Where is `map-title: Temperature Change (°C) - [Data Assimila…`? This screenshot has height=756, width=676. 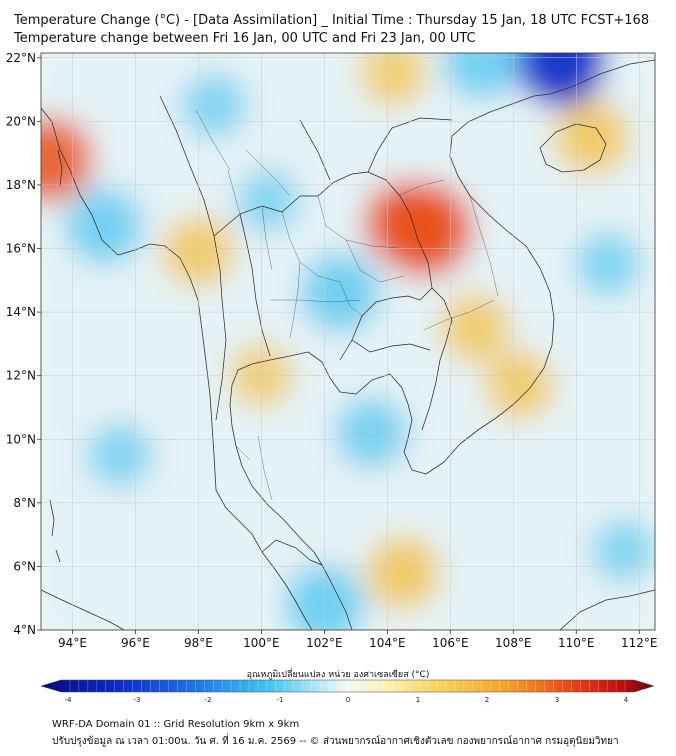
map-title: Temperature Change (°C) - [Data Assimila… is located at coordinates (332, 20).